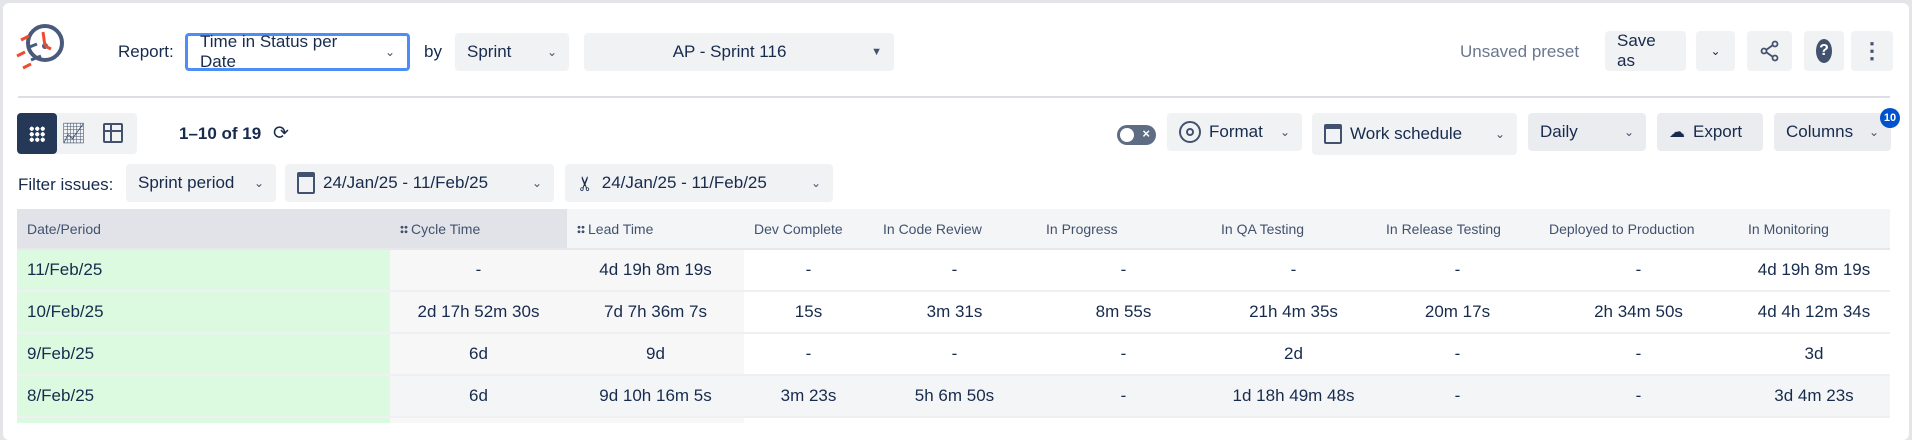  I want to click on chart-view-icon: 📈︎, so click(74, 134).